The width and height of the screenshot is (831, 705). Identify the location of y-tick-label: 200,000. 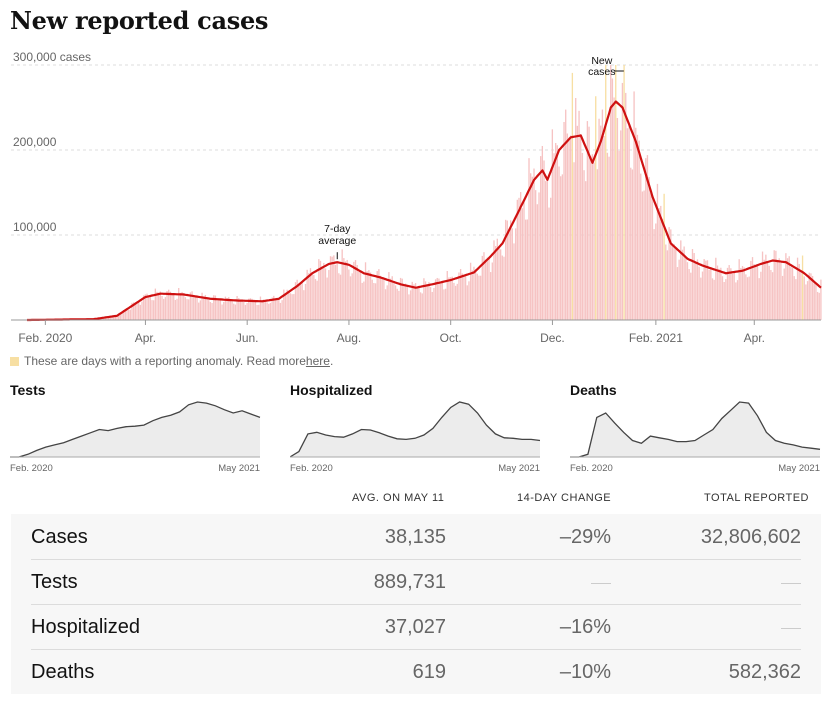
(35, 142).